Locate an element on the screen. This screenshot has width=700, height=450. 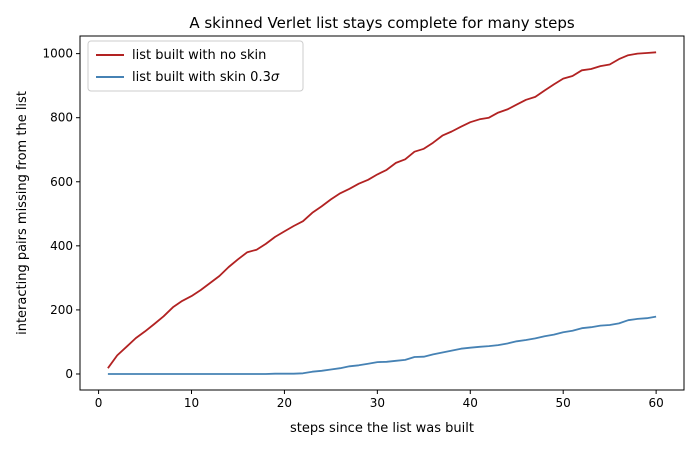
x-tick-label: 10 is located at coordinates (191, 403).